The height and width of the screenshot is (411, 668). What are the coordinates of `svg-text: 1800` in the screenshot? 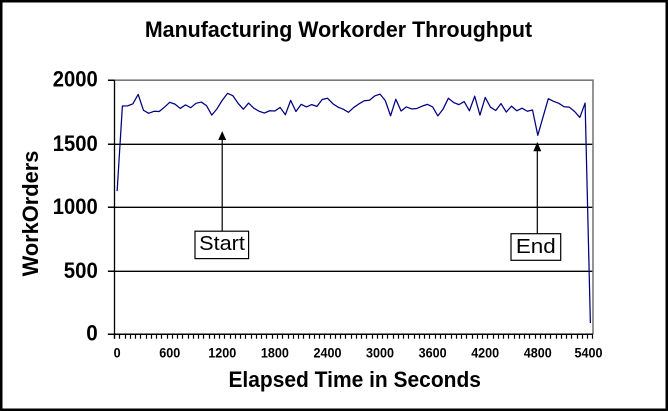 It's located at (275, 353).